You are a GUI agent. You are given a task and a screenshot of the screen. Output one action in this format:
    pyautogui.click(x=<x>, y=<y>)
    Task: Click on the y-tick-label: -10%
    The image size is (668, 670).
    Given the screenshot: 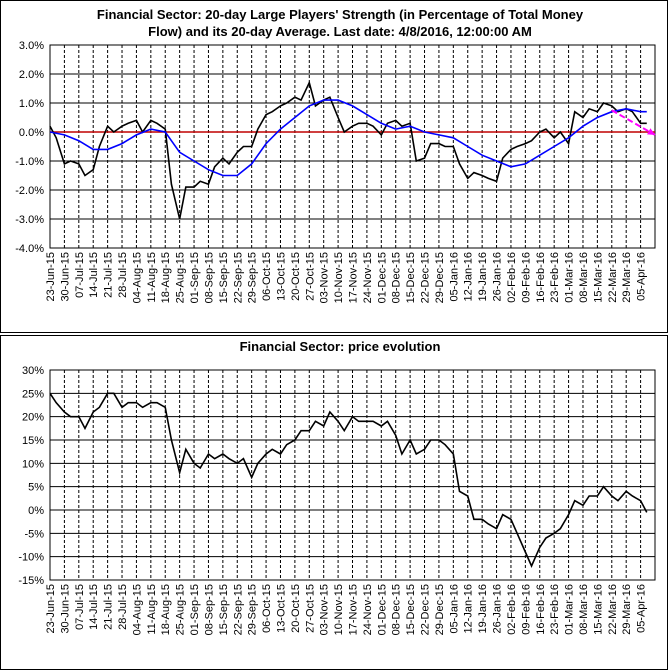 What is the action you would take?
    pyautogui.click(x=31, y=558)
    